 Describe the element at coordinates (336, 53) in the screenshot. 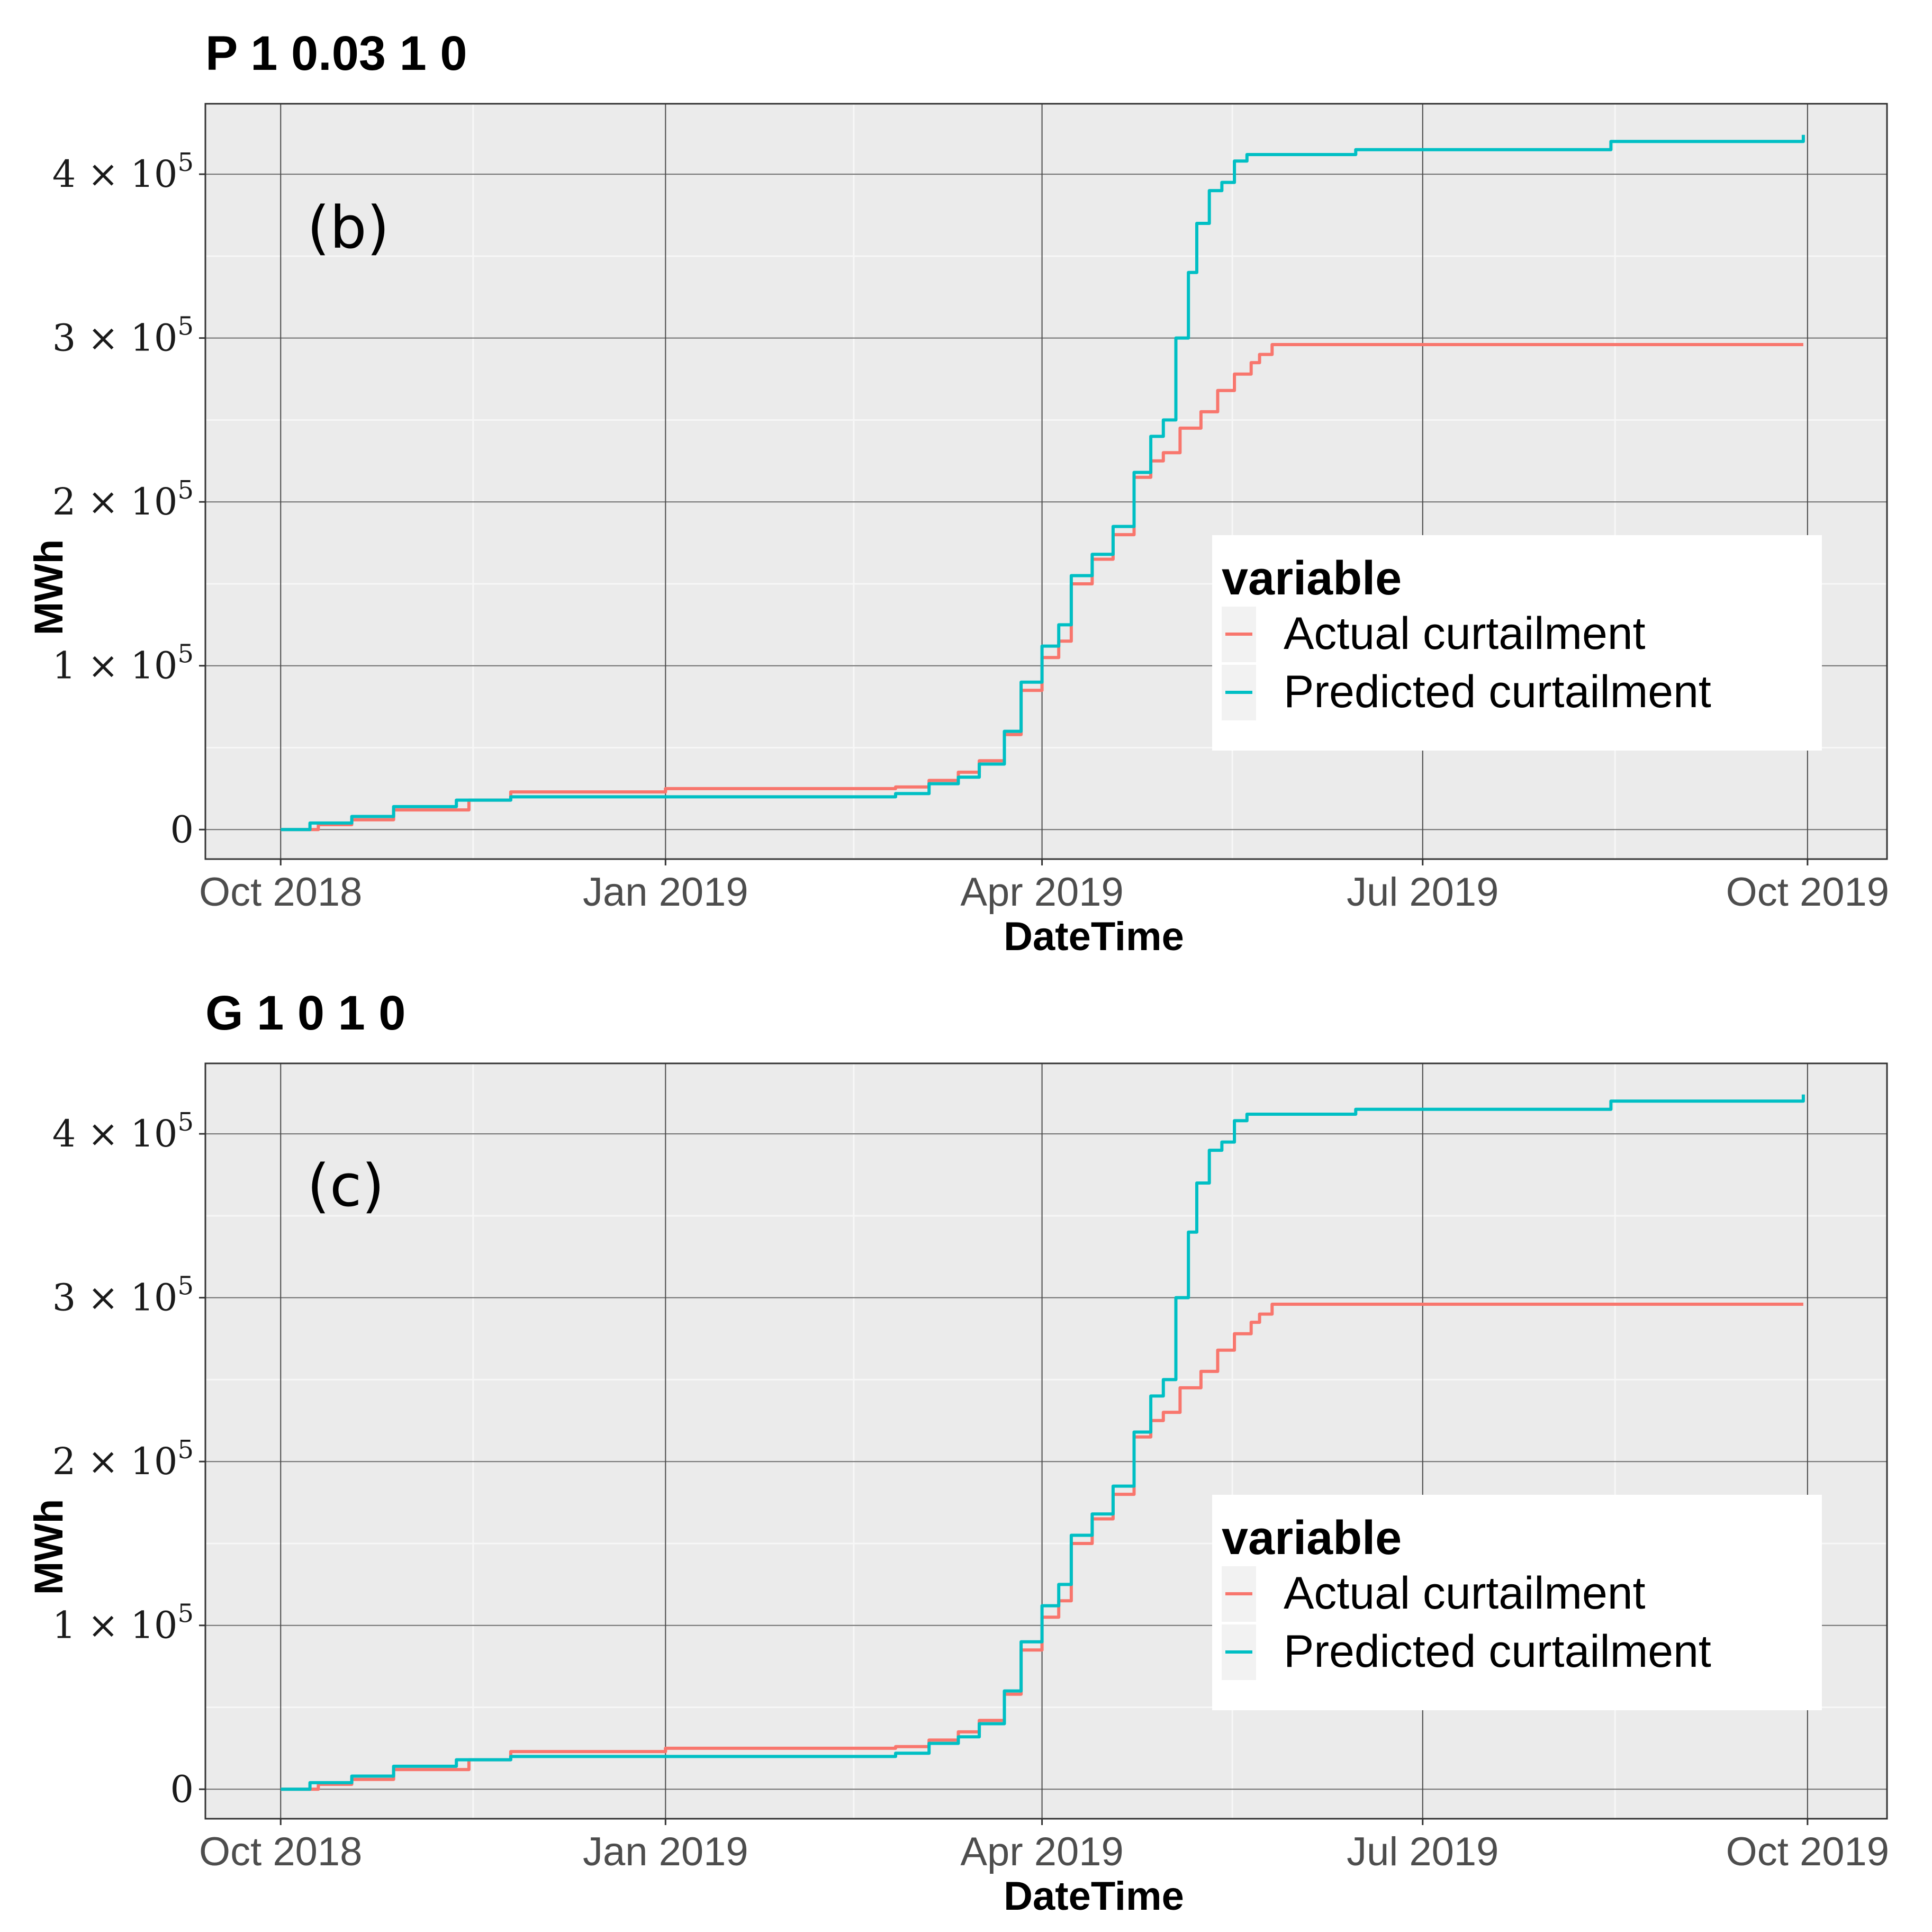

I see `chart-title: P 1 0.03 1 0` at that location.